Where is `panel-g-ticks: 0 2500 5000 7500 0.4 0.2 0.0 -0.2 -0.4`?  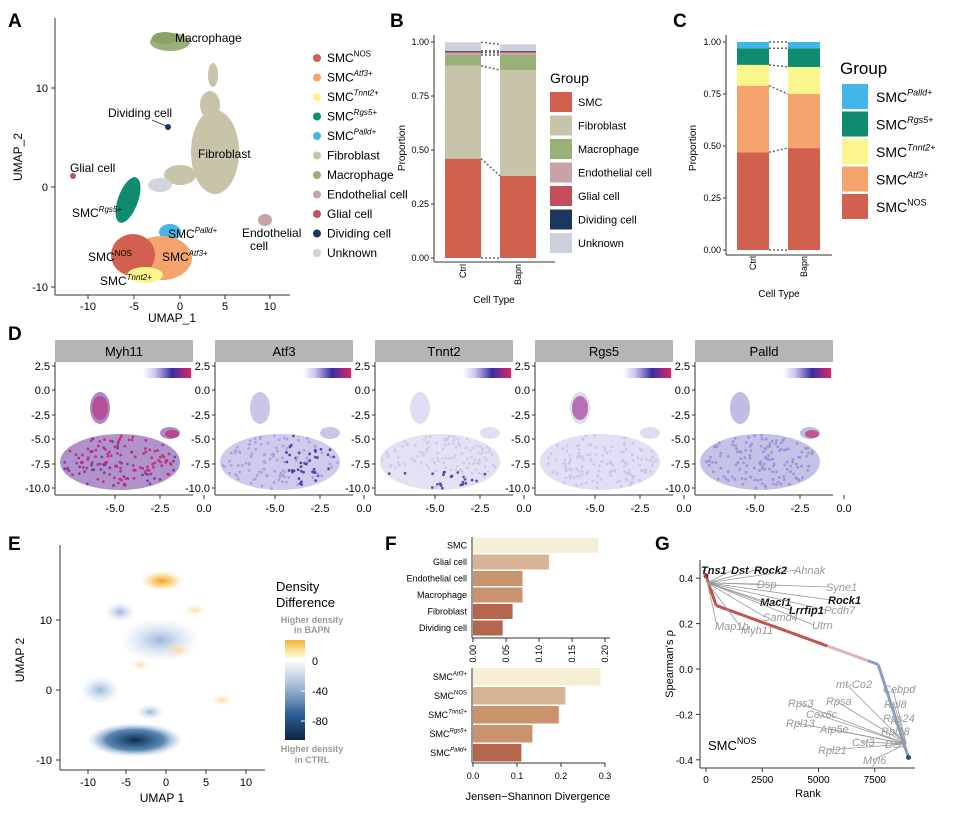
panel-g-ticks: 0 2500 5000 7500 0.4 0.2 0.0 -0.2 -0.4 is located at coordinates (781, 680).